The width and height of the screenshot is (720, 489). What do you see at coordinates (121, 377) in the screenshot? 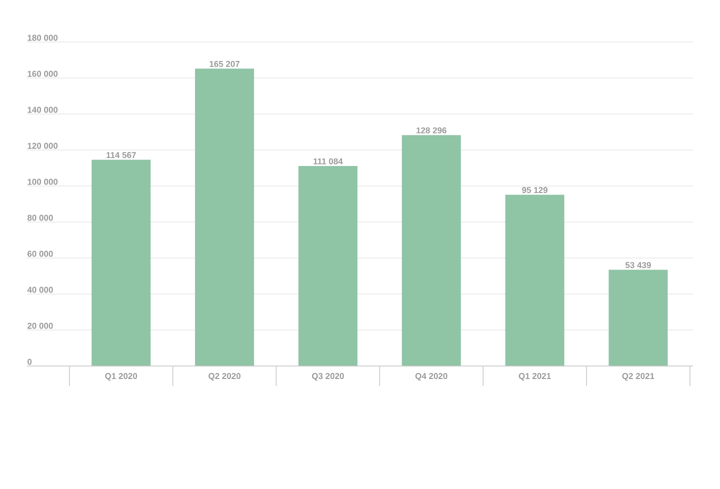
I see `x-tick-label: Q1 2020` at bounding box center [121, 377].